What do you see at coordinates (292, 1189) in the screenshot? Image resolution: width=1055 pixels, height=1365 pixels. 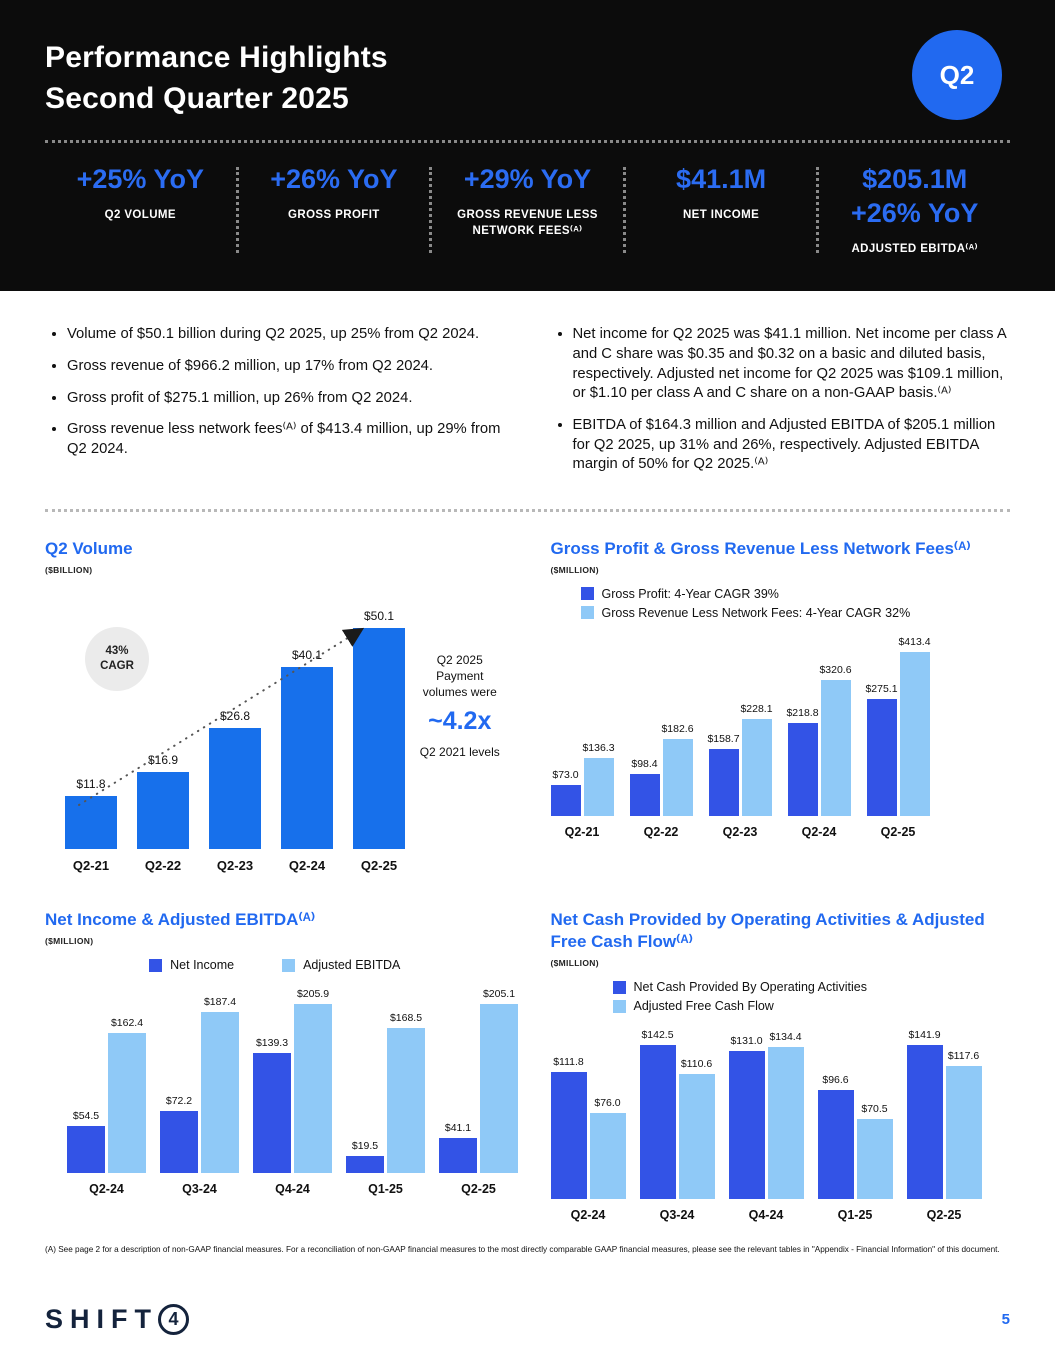 I see `category-label: Q4-24` at bounding box center [292, 1189].